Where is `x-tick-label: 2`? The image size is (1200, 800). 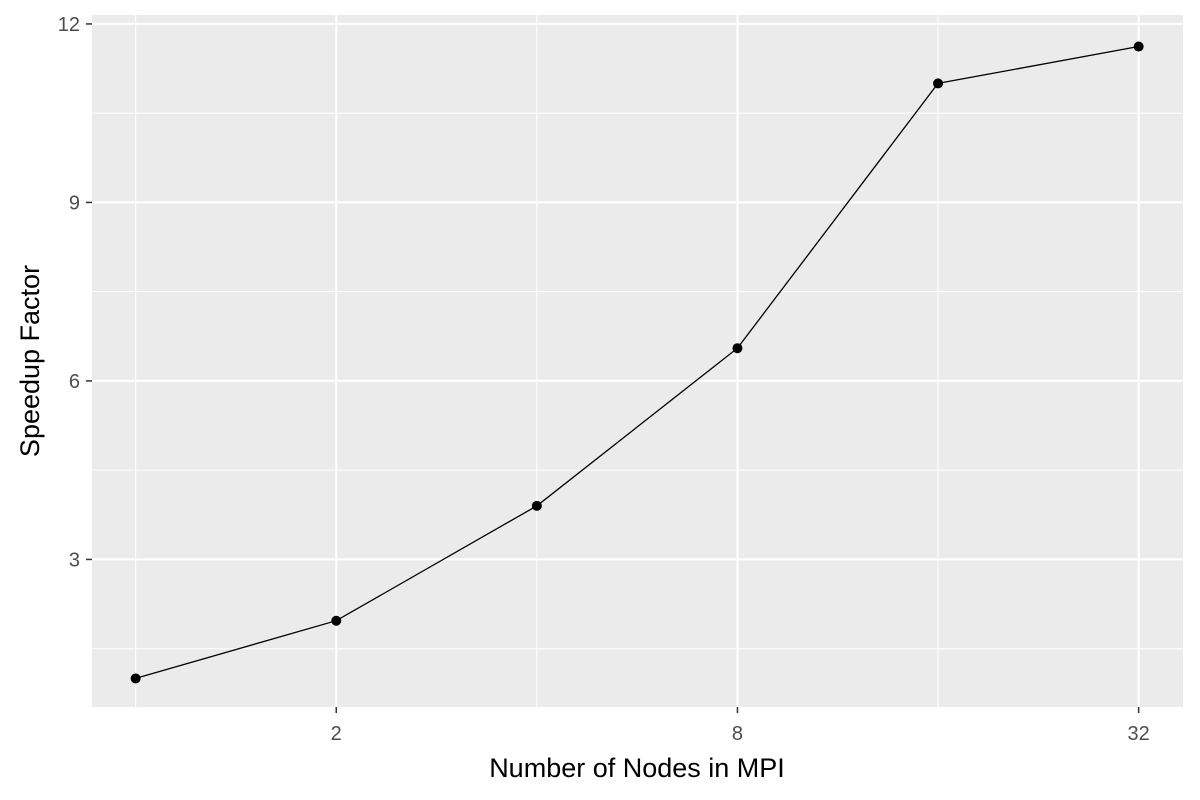 x-tick-label: 2 is located at coordinates (336, 734).